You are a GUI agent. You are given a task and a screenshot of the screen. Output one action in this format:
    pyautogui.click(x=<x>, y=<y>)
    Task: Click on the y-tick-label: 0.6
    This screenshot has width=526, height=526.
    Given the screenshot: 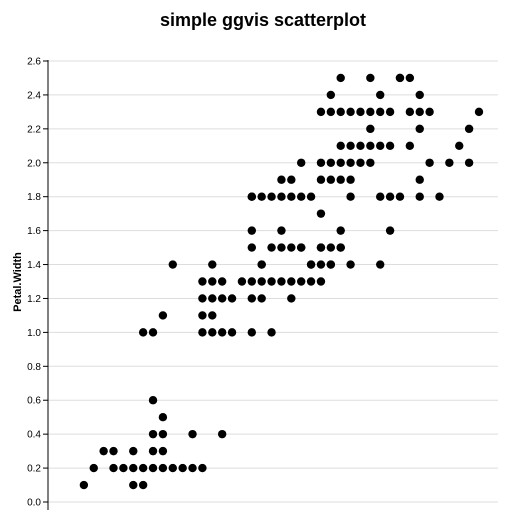 What is the action you would take?
    pyautogui.click(x=34, y=401)
    